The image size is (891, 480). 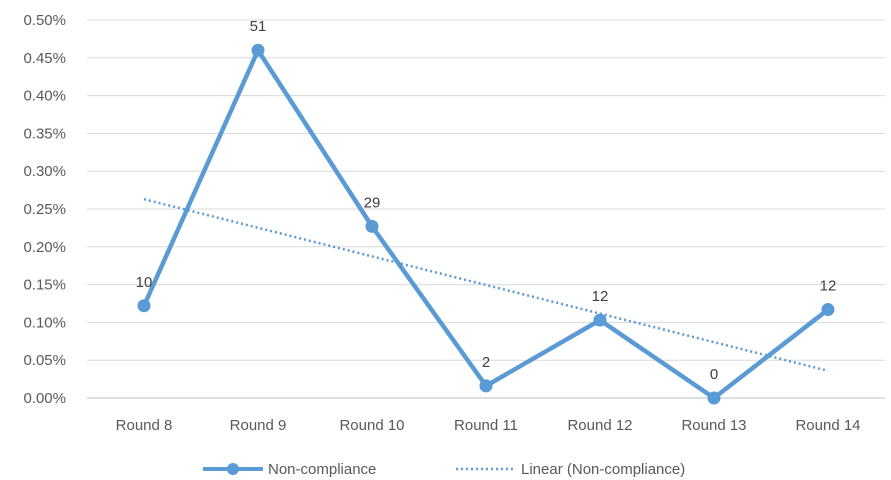 What do you see at coordinates (44, 58) in the screenshot?
I see `y-tick-label: 0.45%` at bounding box center [44, 58].